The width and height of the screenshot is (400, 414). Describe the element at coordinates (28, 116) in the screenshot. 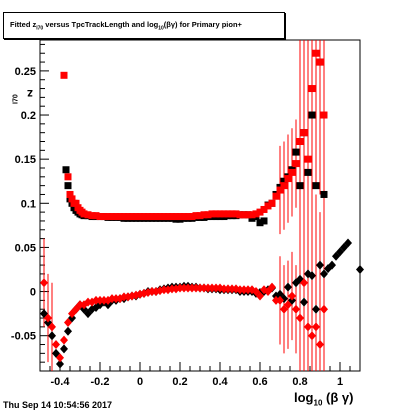

I see `y-tick-label: 0.2` at that location.